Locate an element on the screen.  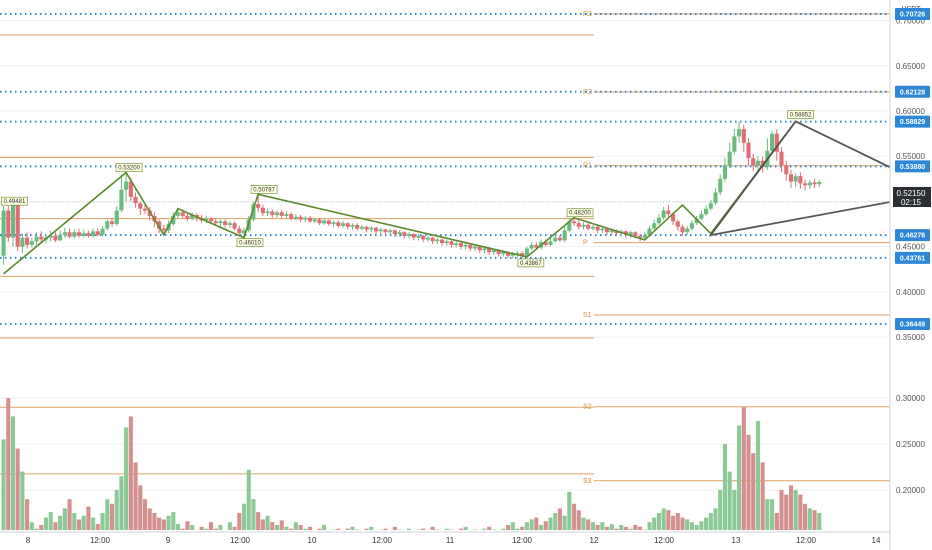
current-price-tag-bg is located at coordinates (912, 197).